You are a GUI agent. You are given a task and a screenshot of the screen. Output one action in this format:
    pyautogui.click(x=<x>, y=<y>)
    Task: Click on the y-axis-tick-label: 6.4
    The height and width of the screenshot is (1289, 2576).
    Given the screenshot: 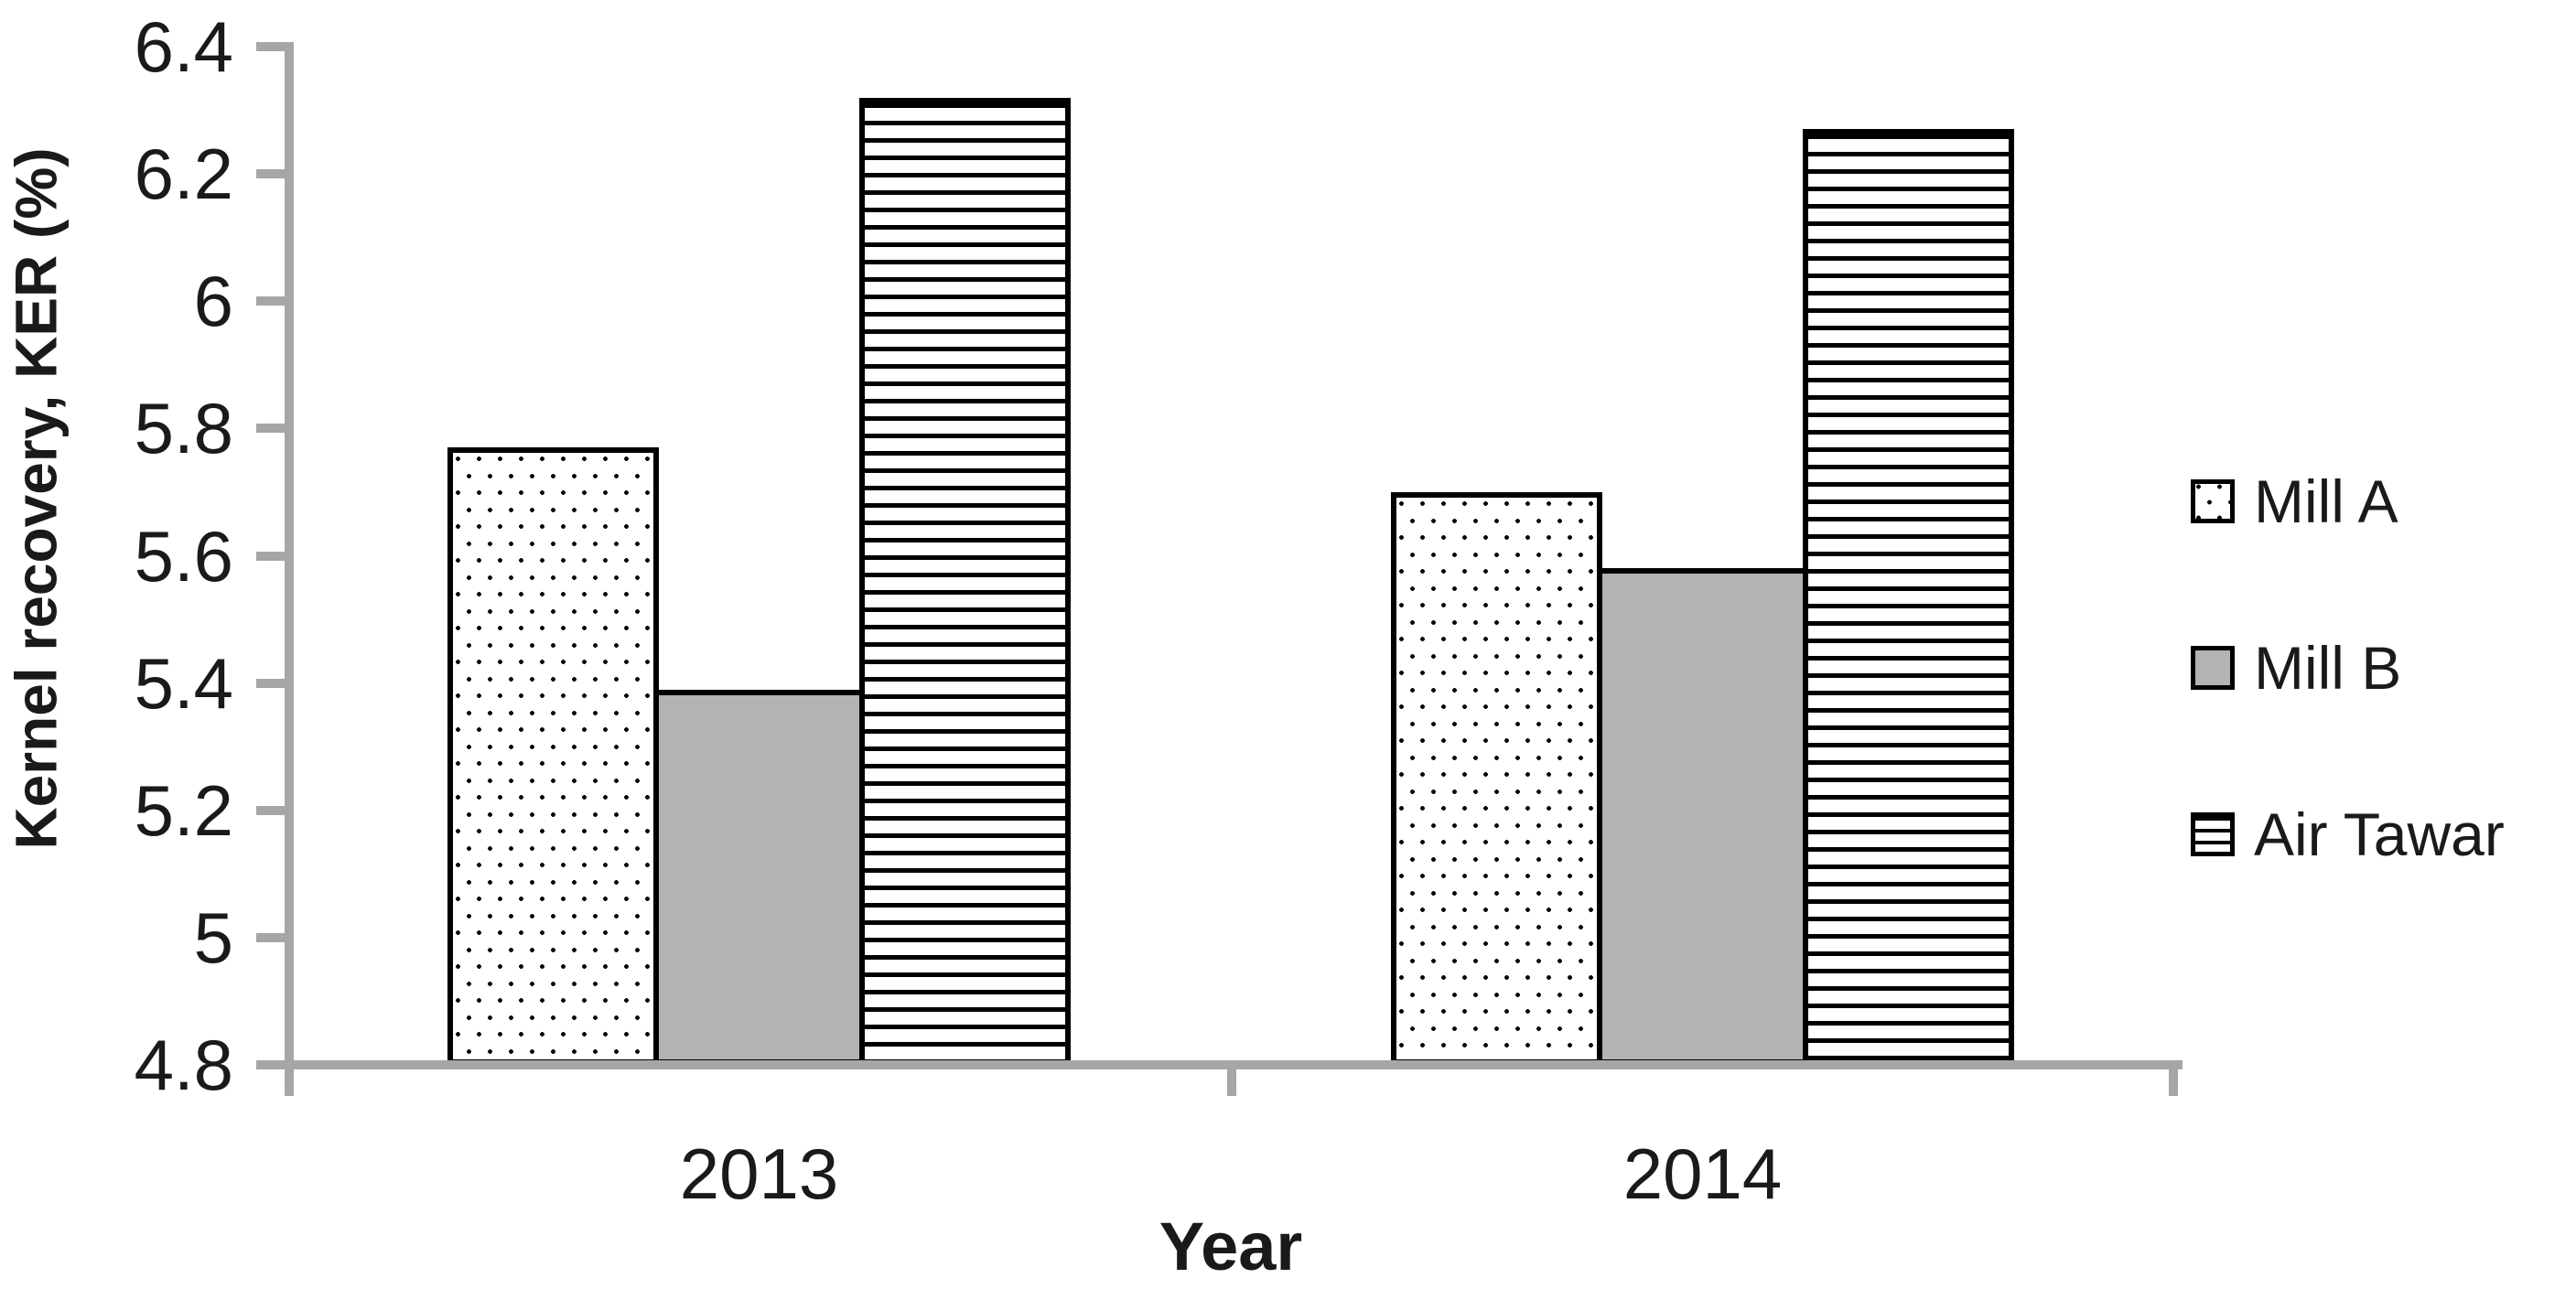 What is the action you would take?
    pyautogui.click(x=183, y=47)
    